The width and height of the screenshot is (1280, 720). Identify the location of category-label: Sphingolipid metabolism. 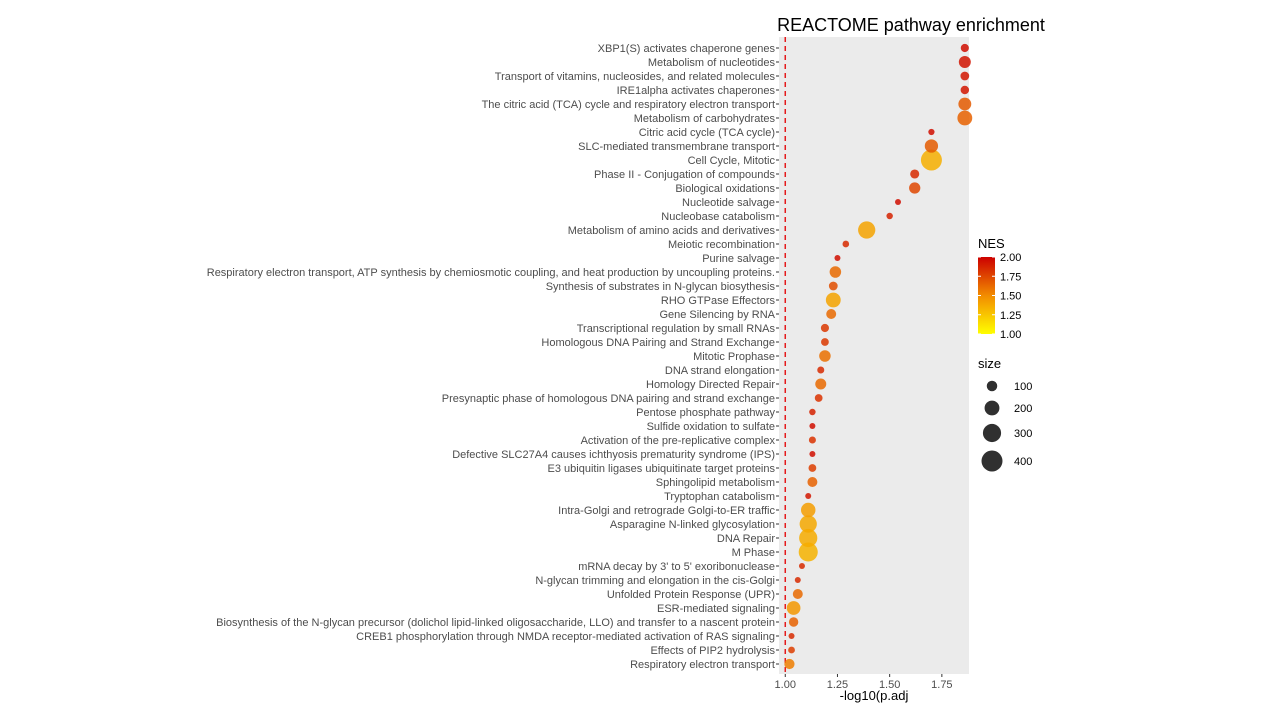
(715, 483).